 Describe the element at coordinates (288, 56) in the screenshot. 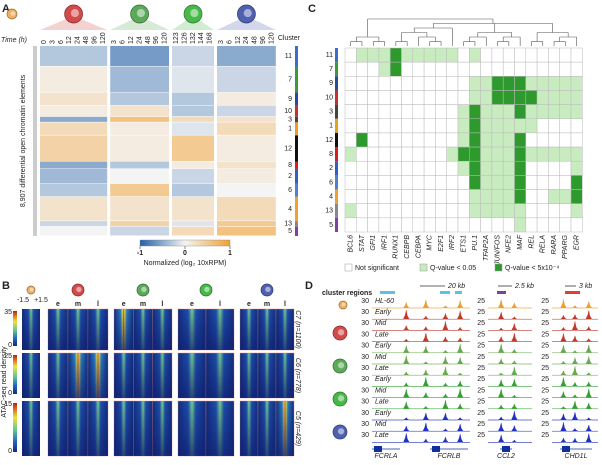

I see `cluster-label: 11` at that location.